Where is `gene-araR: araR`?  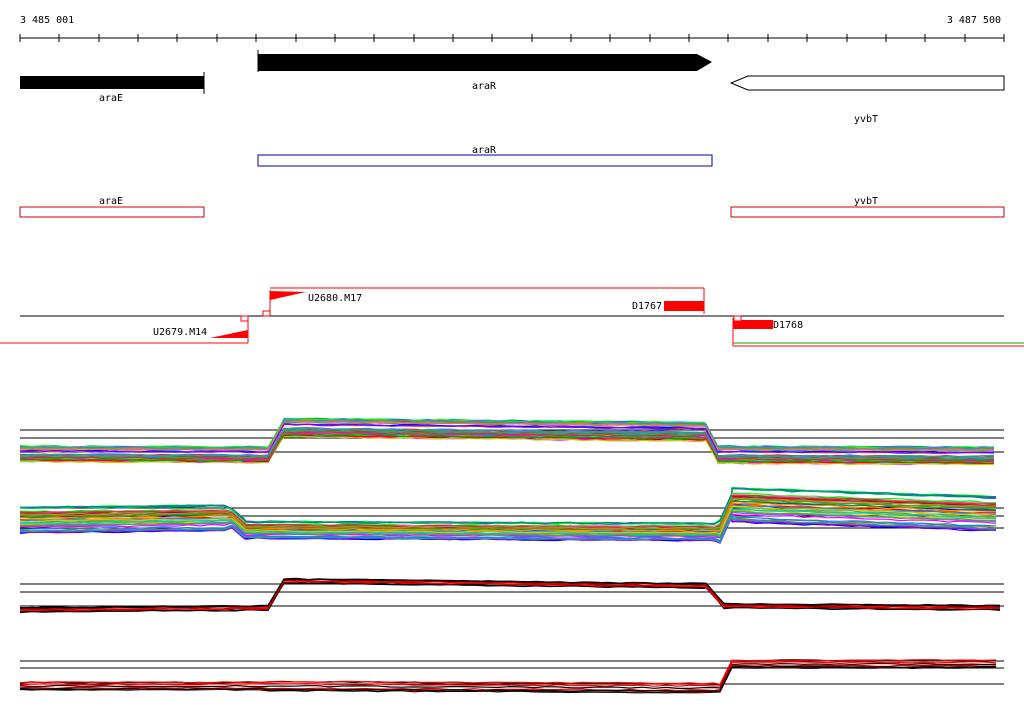
gene-araR: araR is located at coordinates (484, 71).